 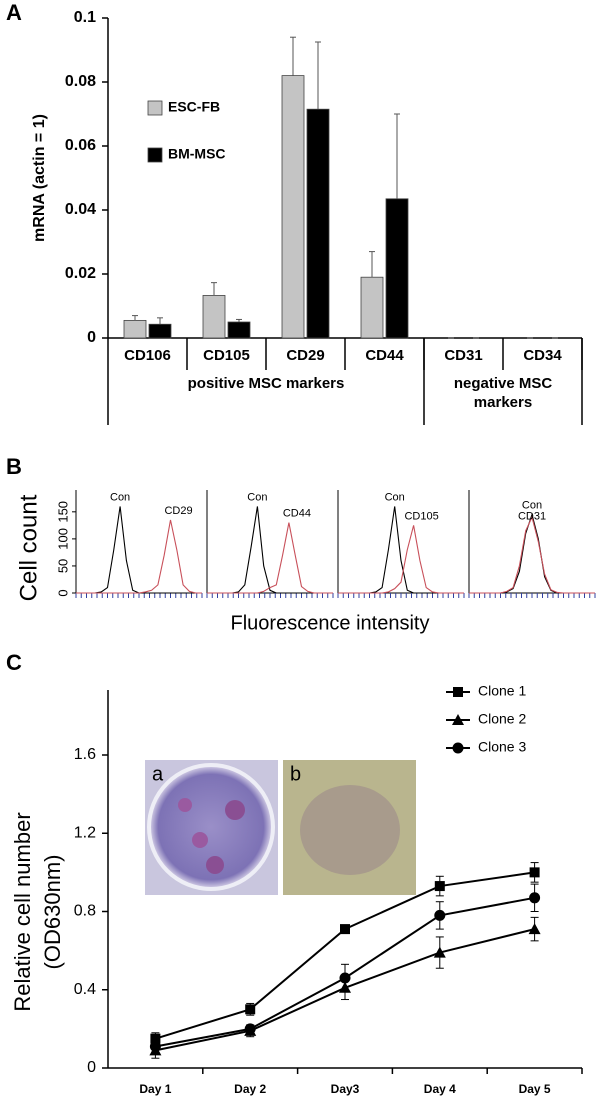 What do you see at coordinates (297, 514) in the screenshot?
I see `curve-label: CD44` at bounding box center [297, 514].